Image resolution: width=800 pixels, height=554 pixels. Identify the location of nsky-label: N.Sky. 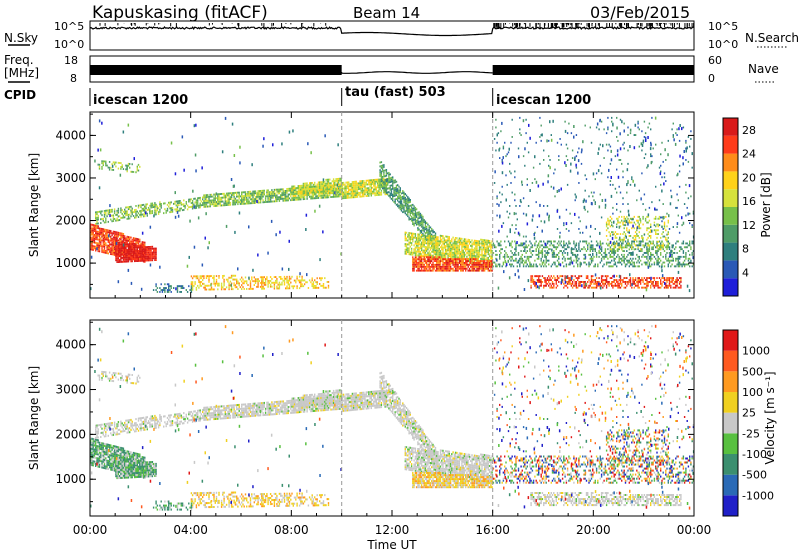
(21, 38).